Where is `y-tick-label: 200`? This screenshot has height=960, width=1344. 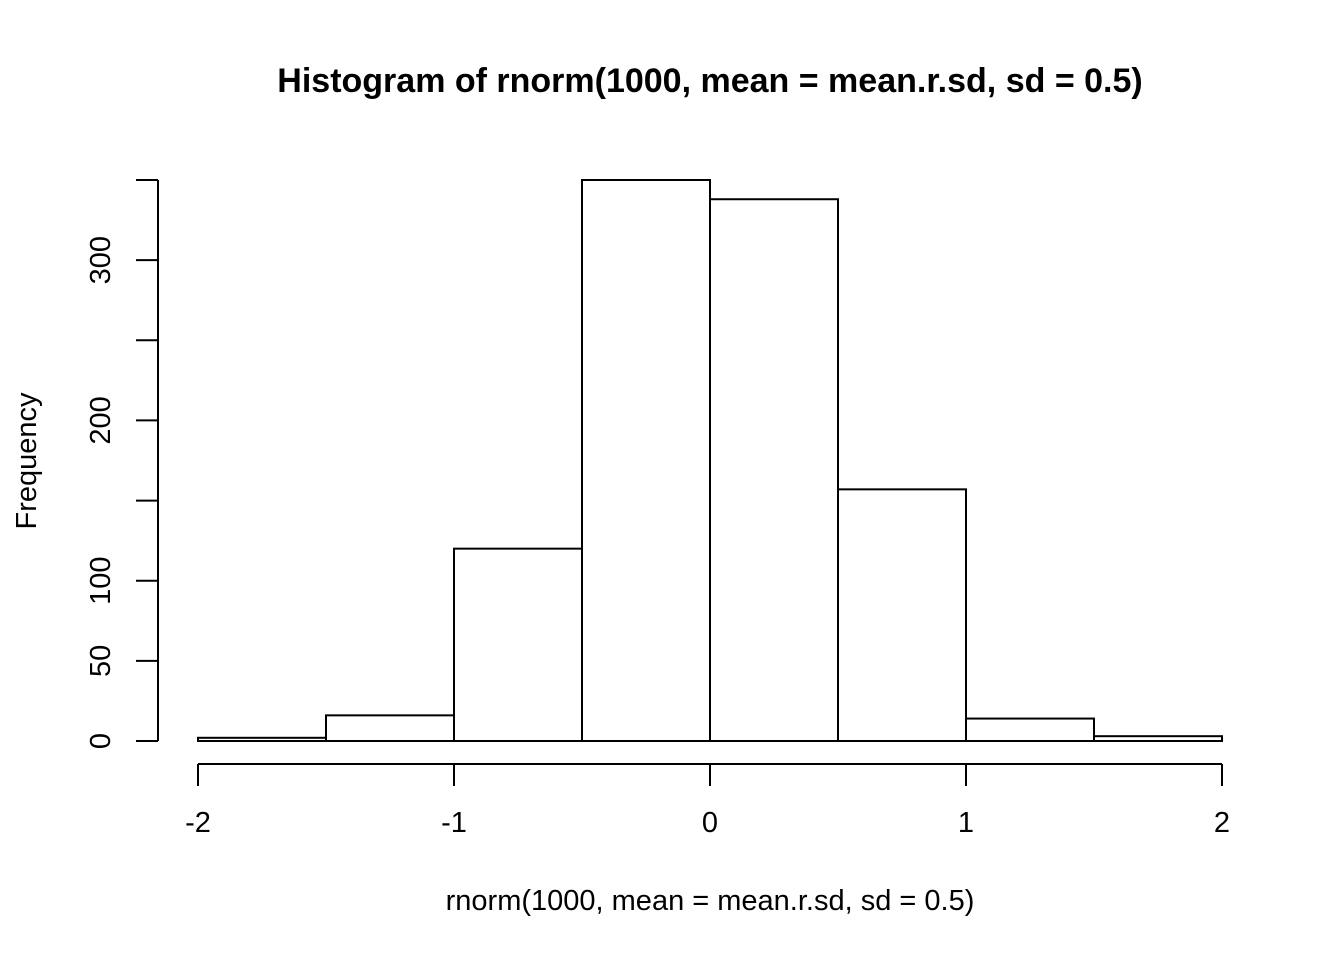
y-tick-label: 200 is located at coordinates (101, 420).